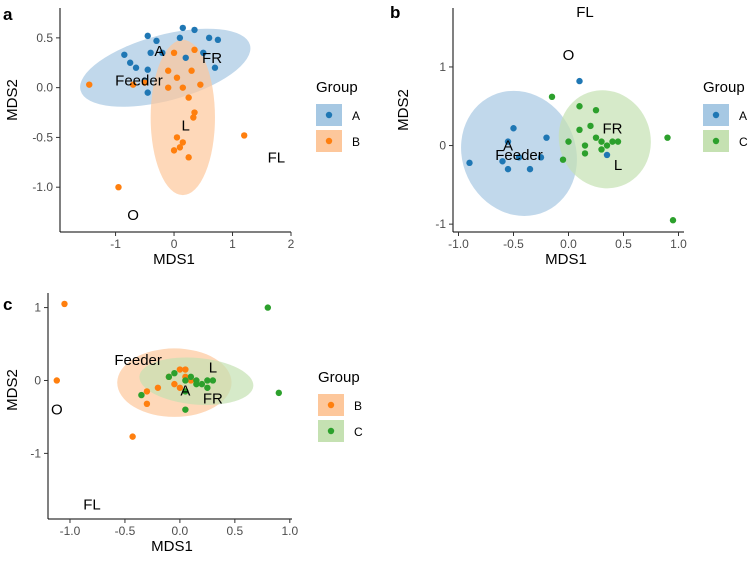 Image resolution: width=751 pixels, height=565 pixels. I want to click on panel-label: c, so click(7, 304).